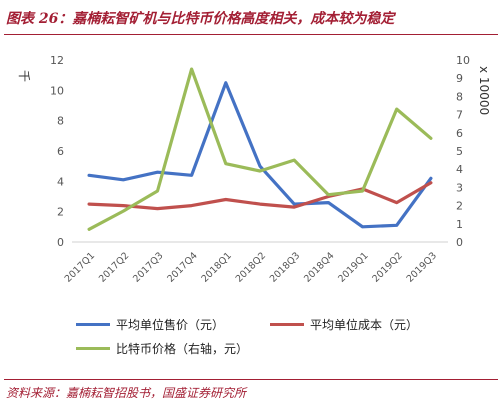 The height and width of the screenshot is (409, 502). Describe the element at coordinates (353, 267) in the screenshot. I see `x-tick-label: 2019Q1` at that location.